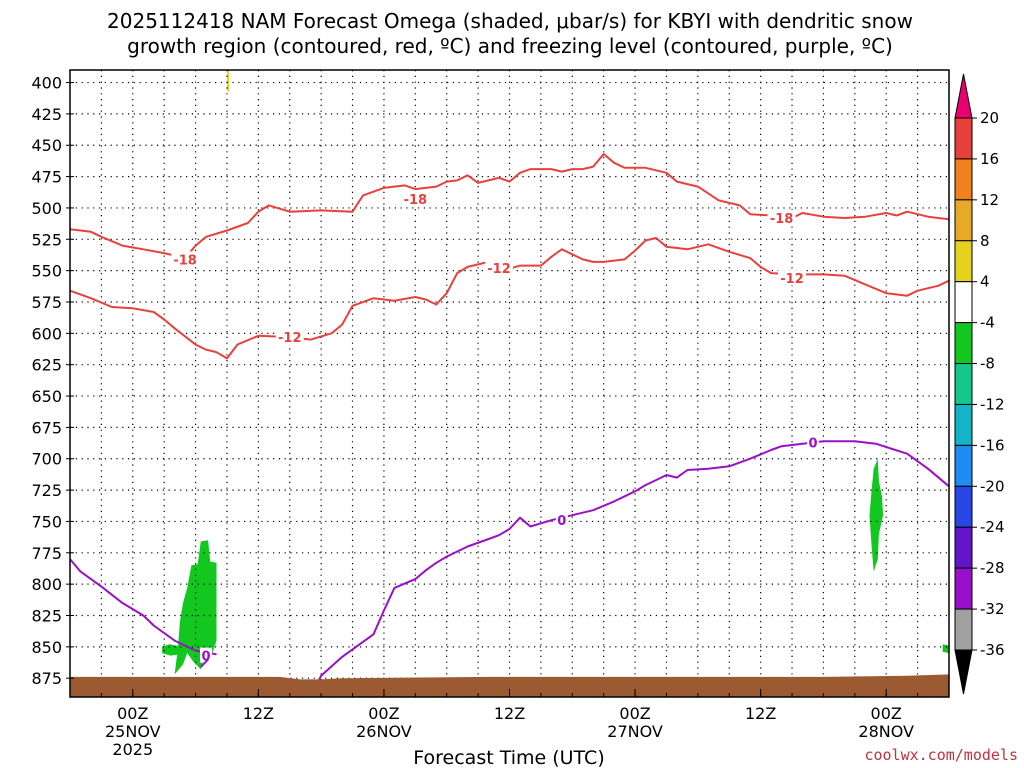  Describe the element at coordinates (383, 713) in the screenshot. I see `x-tick-label-00Z-30: 00Z` at that location.